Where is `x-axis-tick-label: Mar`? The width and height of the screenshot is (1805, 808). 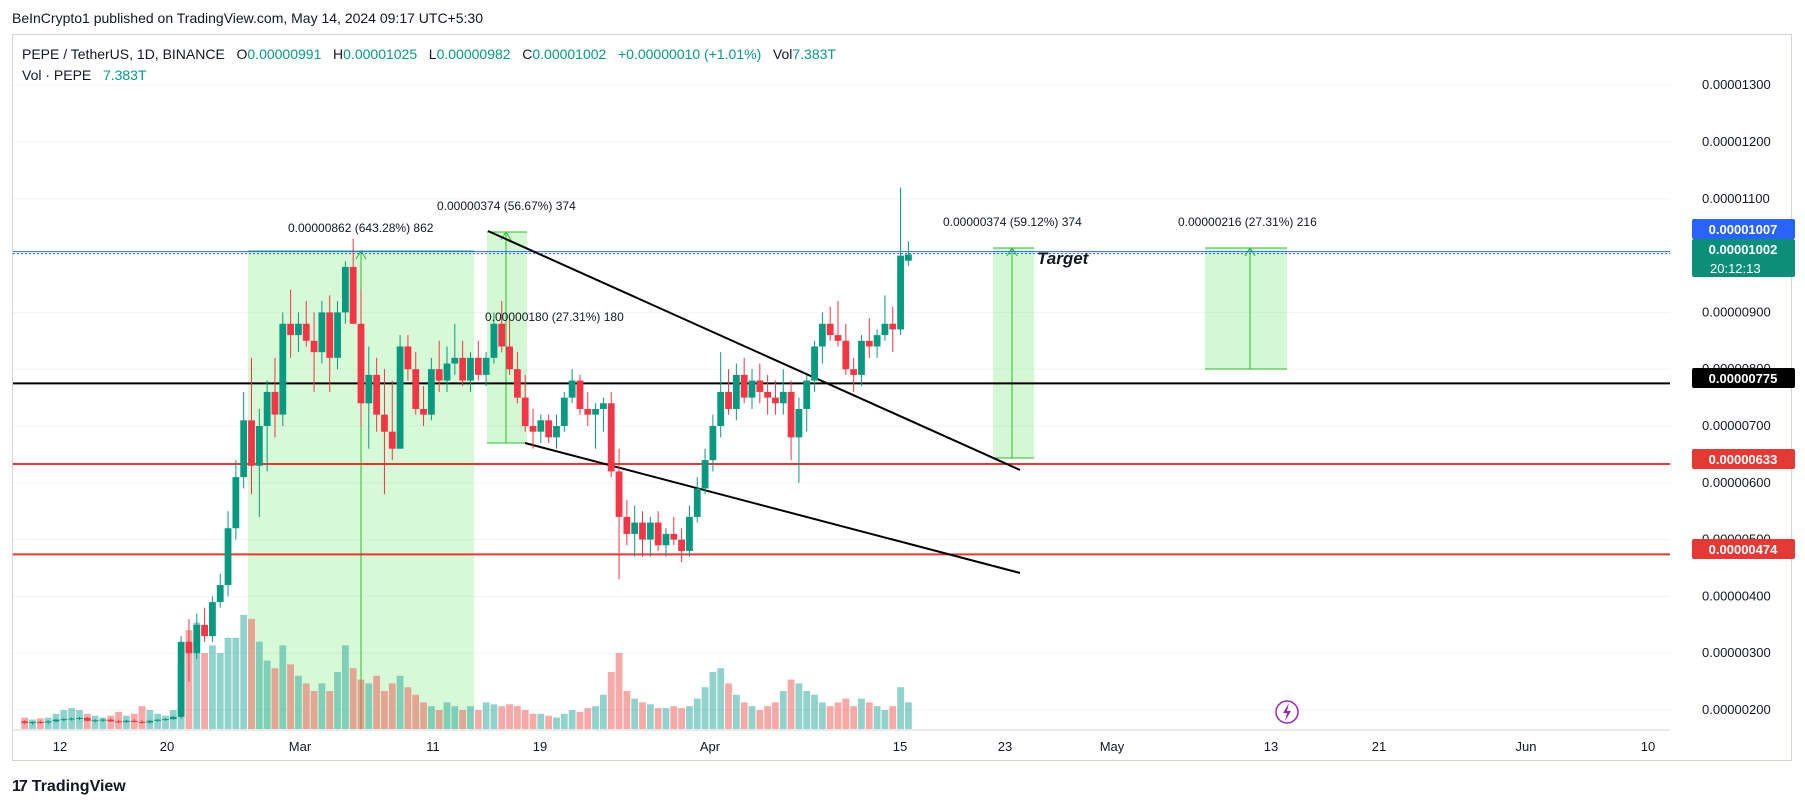
x-axis-tick-label: Mar is located at coordinates (300, 746).